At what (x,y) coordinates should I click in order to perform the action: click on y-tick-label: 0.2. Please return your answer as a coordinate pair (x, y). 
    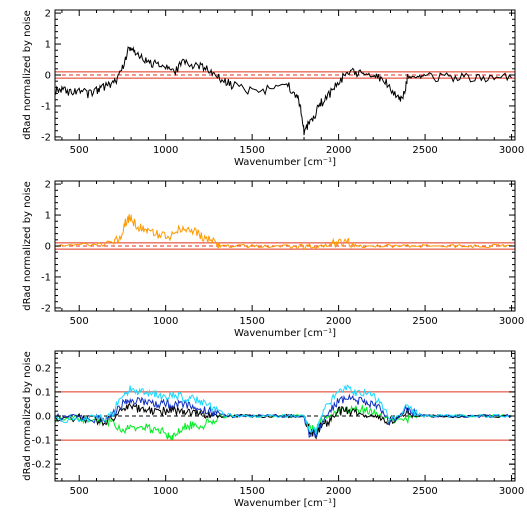
    Looking at the image, I should click on (43, 368).